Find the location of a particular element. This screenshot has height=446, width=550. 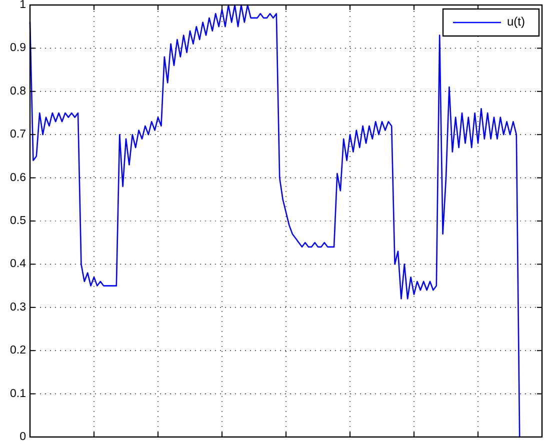

legend-label: u(t) is located at coordinates (516, 21).